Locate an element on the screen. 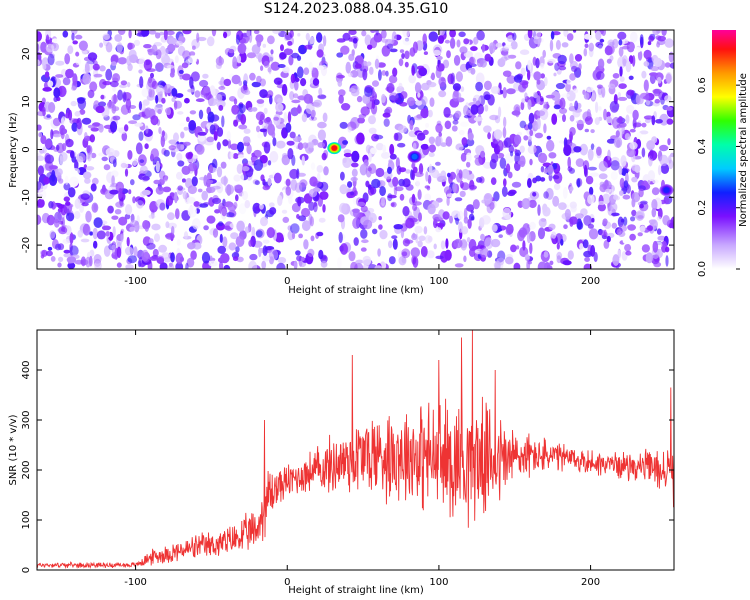  spectrogram-hotspot is located at coordinates (334, 148).